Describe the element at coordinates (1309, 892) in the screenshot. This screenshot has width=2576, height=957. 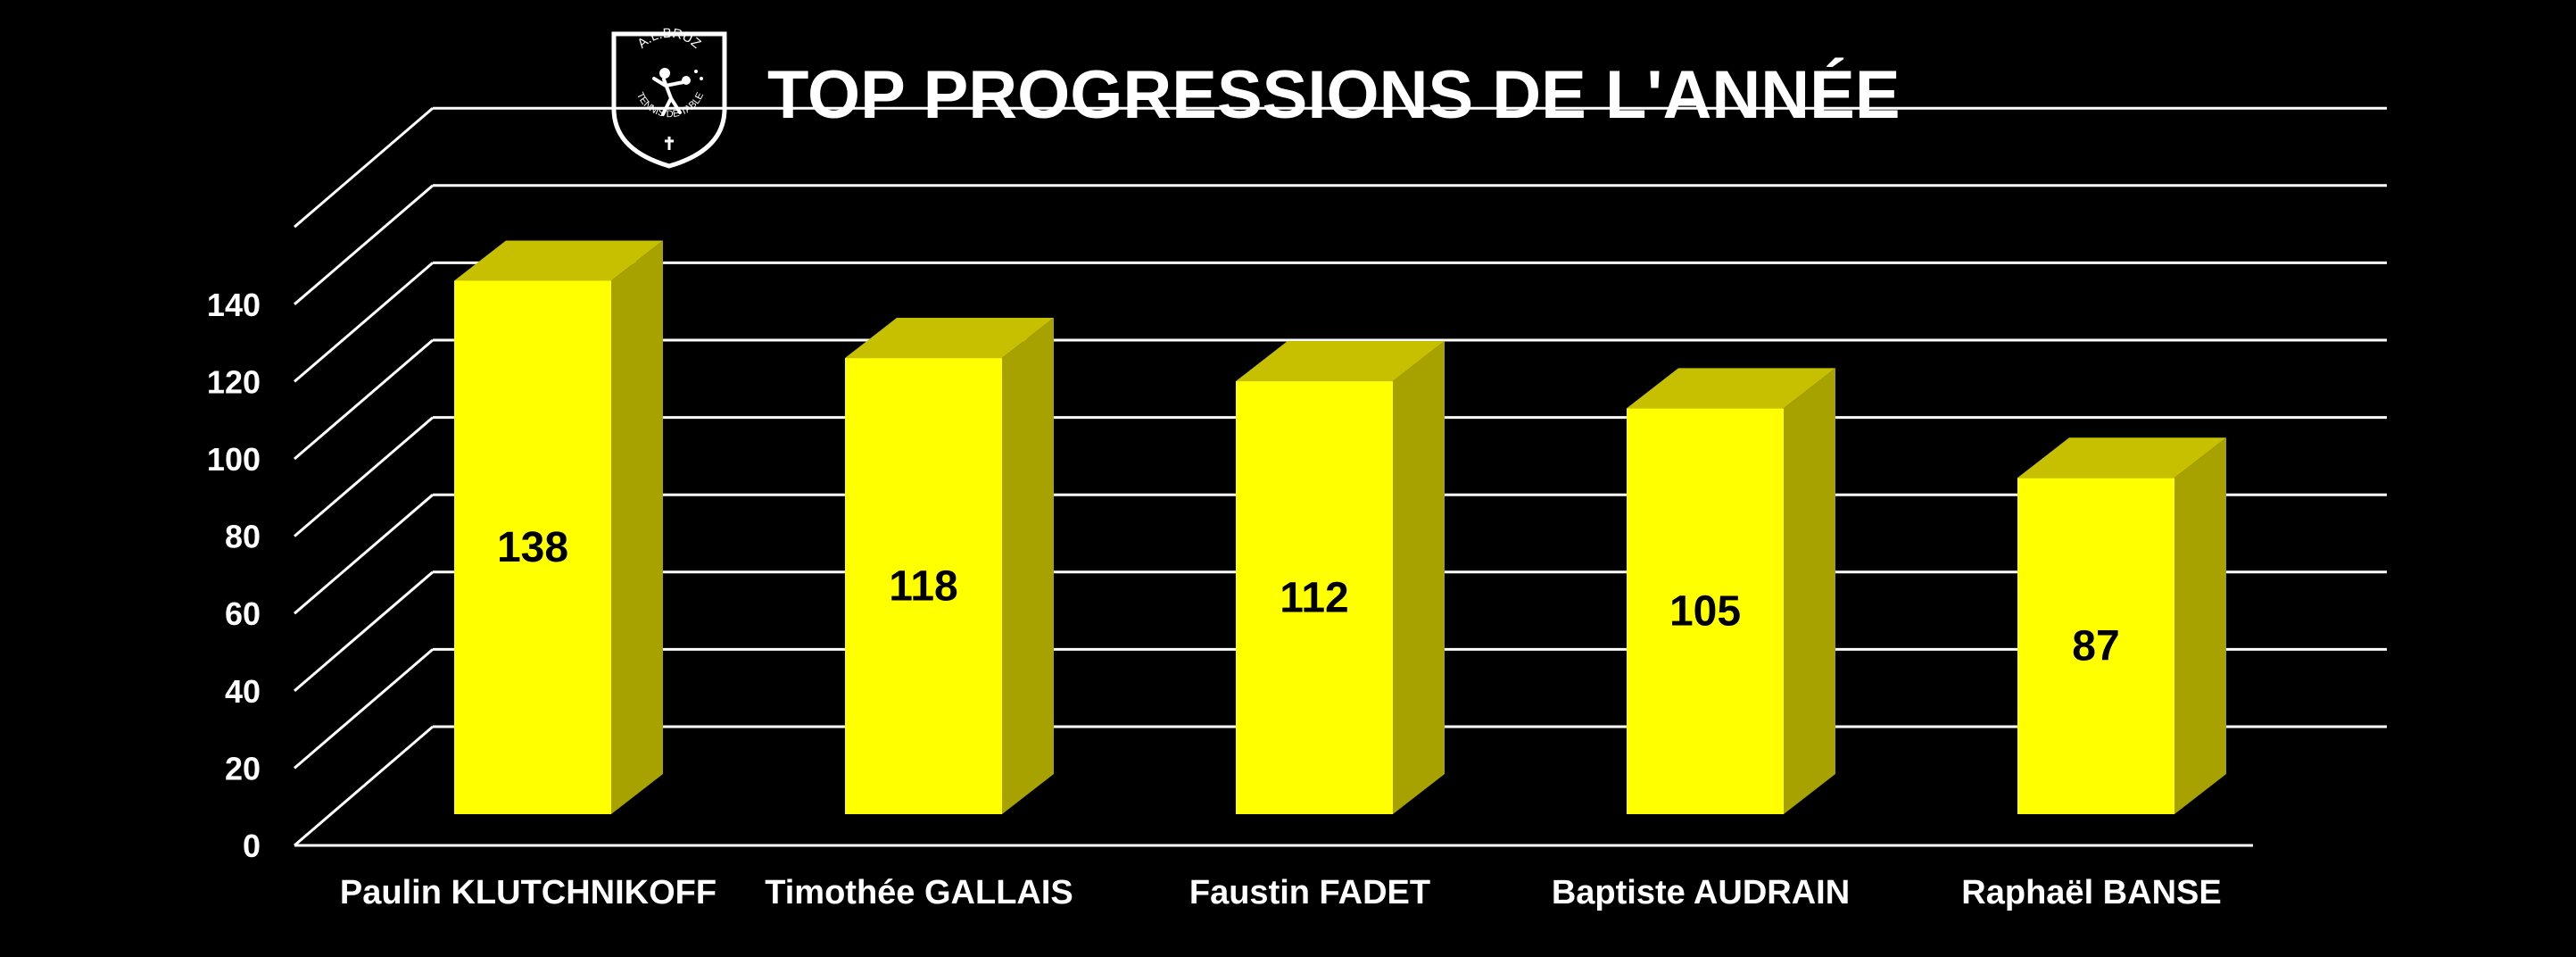
I see `x-category-label: Faustin FADET` at that location.